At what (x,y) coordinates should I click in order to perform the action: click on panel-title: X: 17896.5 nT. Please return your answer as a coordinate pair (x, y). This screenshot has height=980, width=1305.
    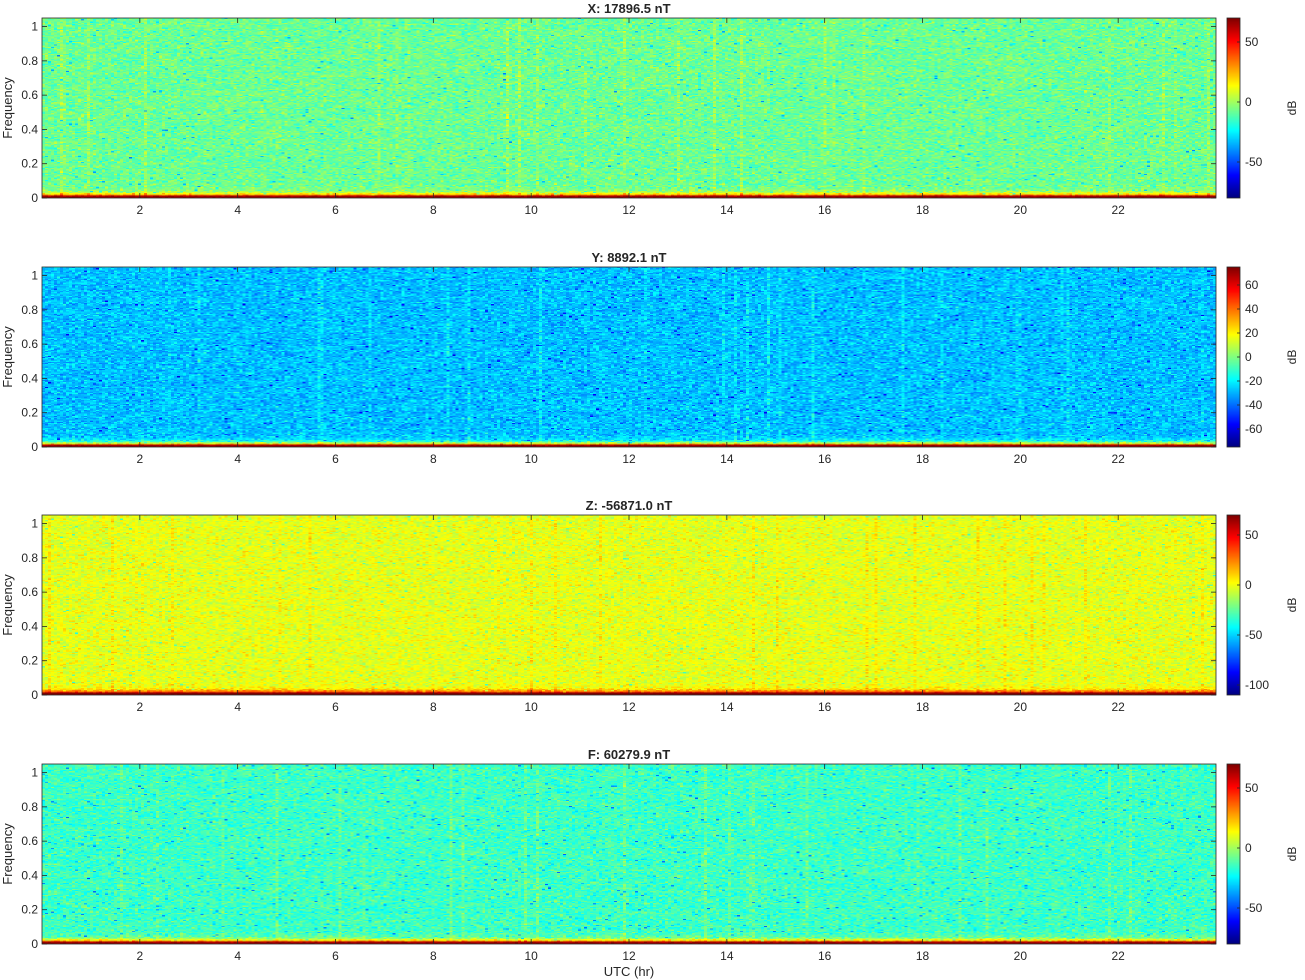
    Looking at the image, I should click on (628, 8).